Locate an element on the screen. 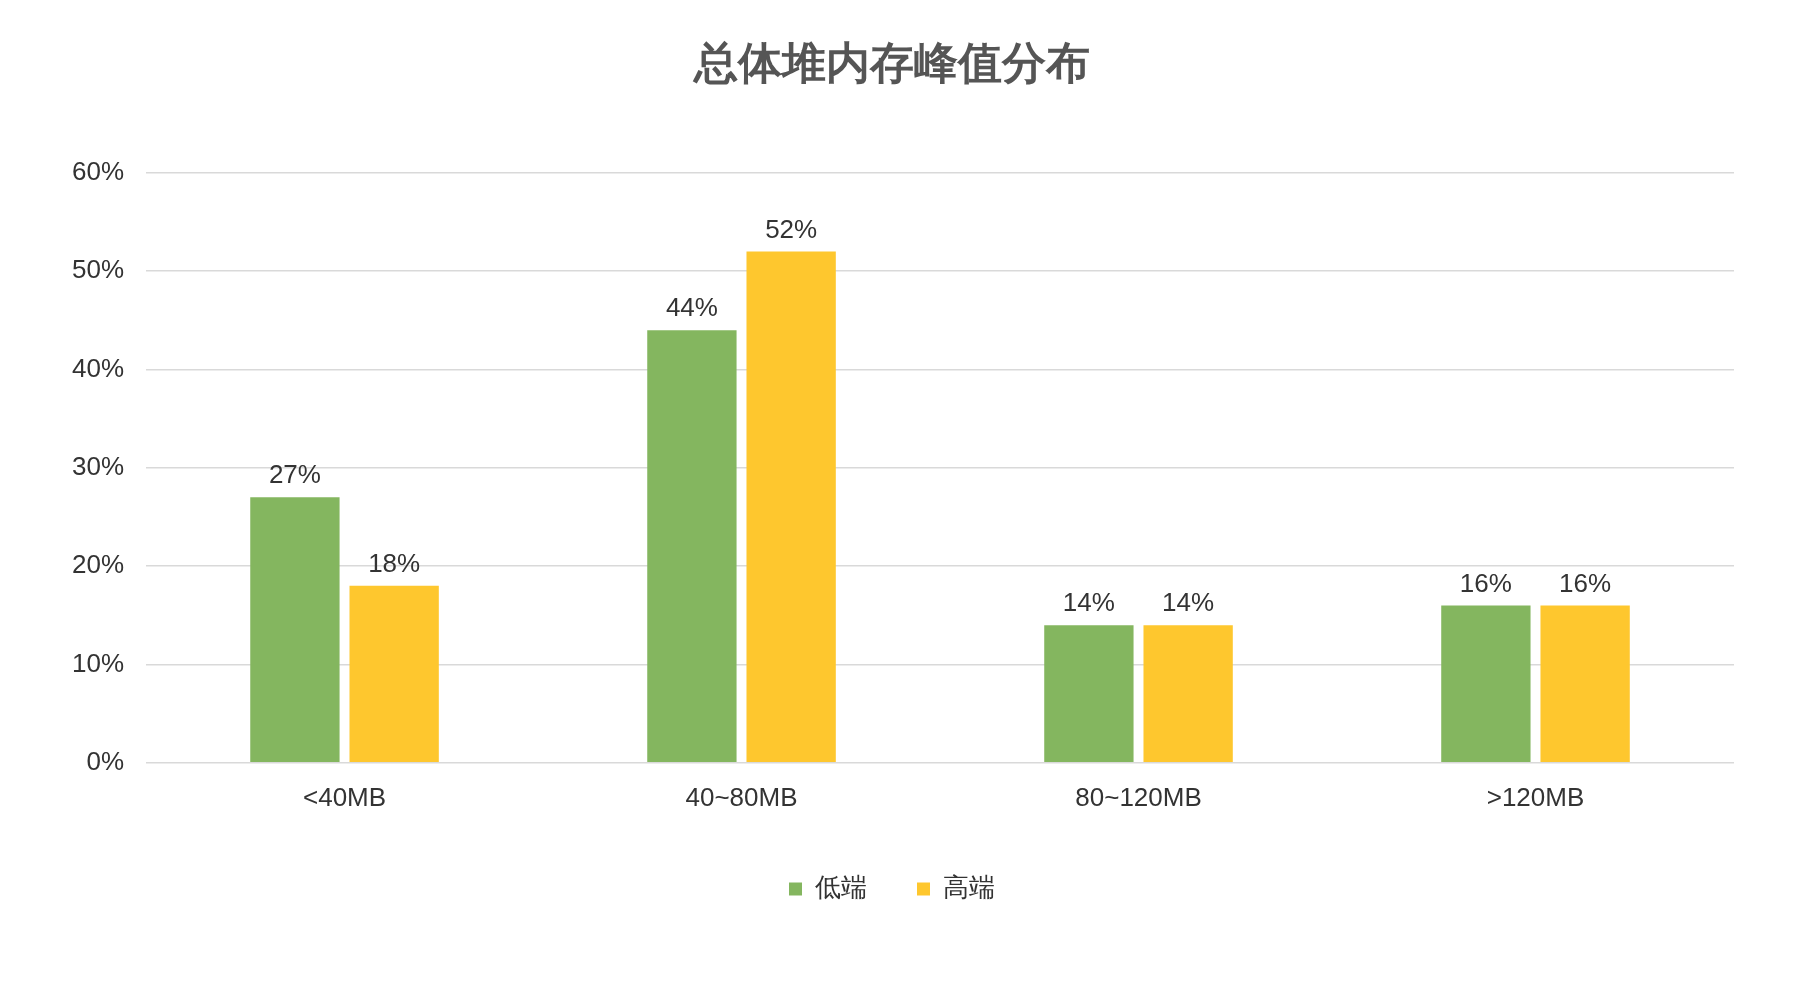 The image size is (1814, 1002). y-tick-label: 0% is located at coordinates (105, 760).